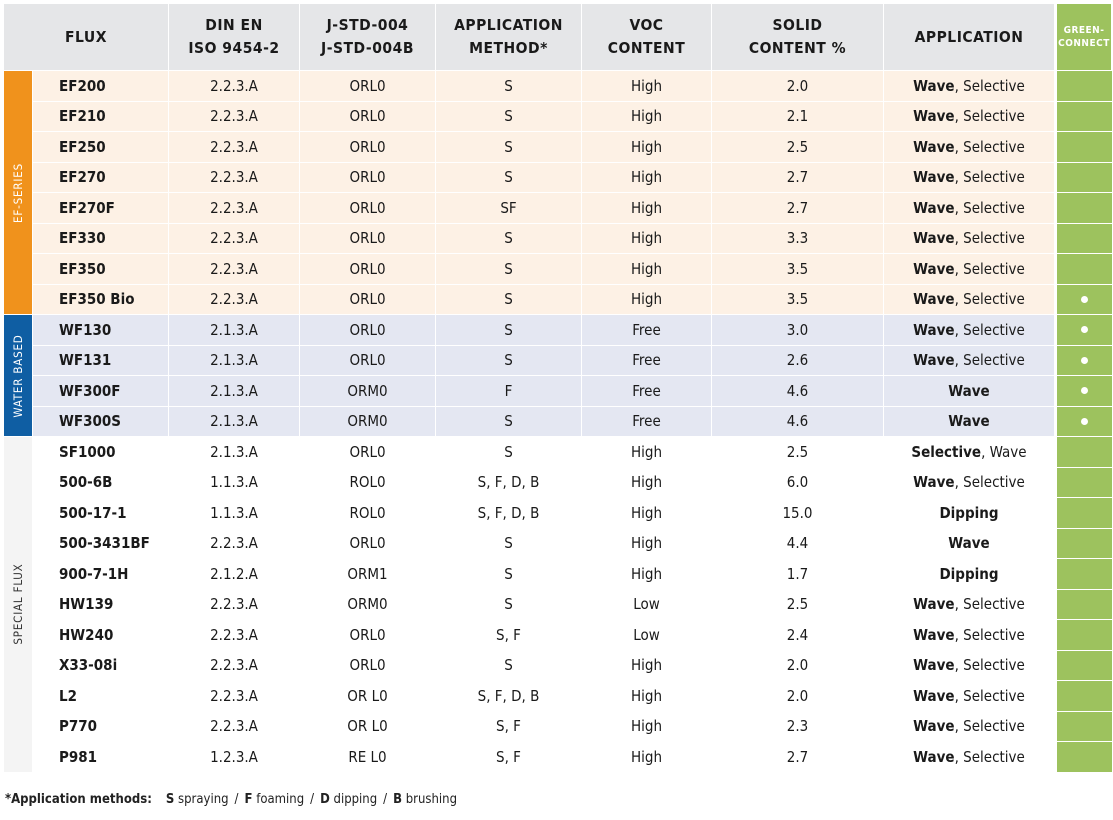  Describe the element at coordinates (100, 360) in the screenshot. I see `flux-name-cell: WF131` at that location.